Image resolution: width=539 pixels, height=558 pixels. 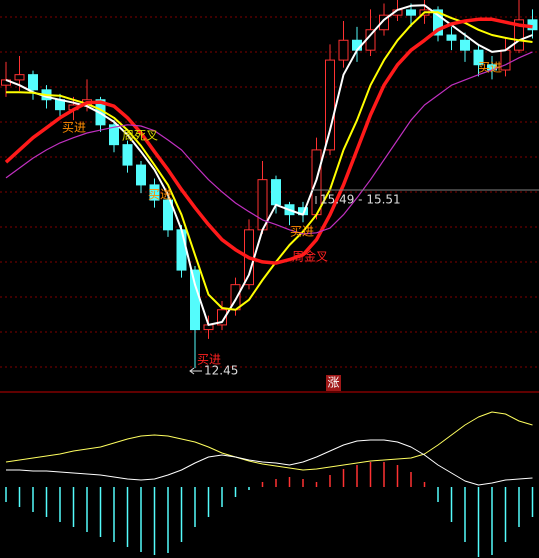 I want to click on annotation: 周死叉, so click(x=140, y=136).